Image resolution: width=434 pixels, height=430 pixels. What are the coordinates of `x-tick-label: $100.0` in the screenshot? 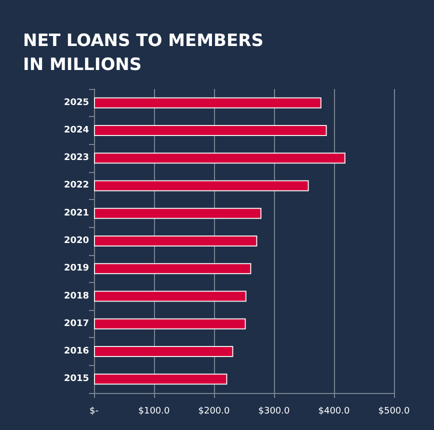 It's located at (154, 411).